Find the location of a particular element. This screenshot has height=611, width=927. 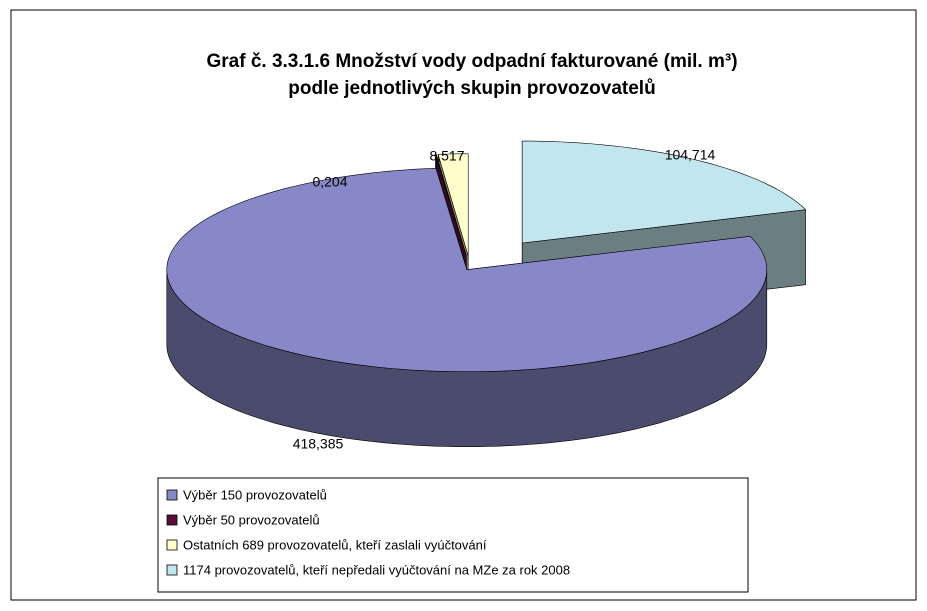

data-label: 8,517 is located at coordinates (446, 156).